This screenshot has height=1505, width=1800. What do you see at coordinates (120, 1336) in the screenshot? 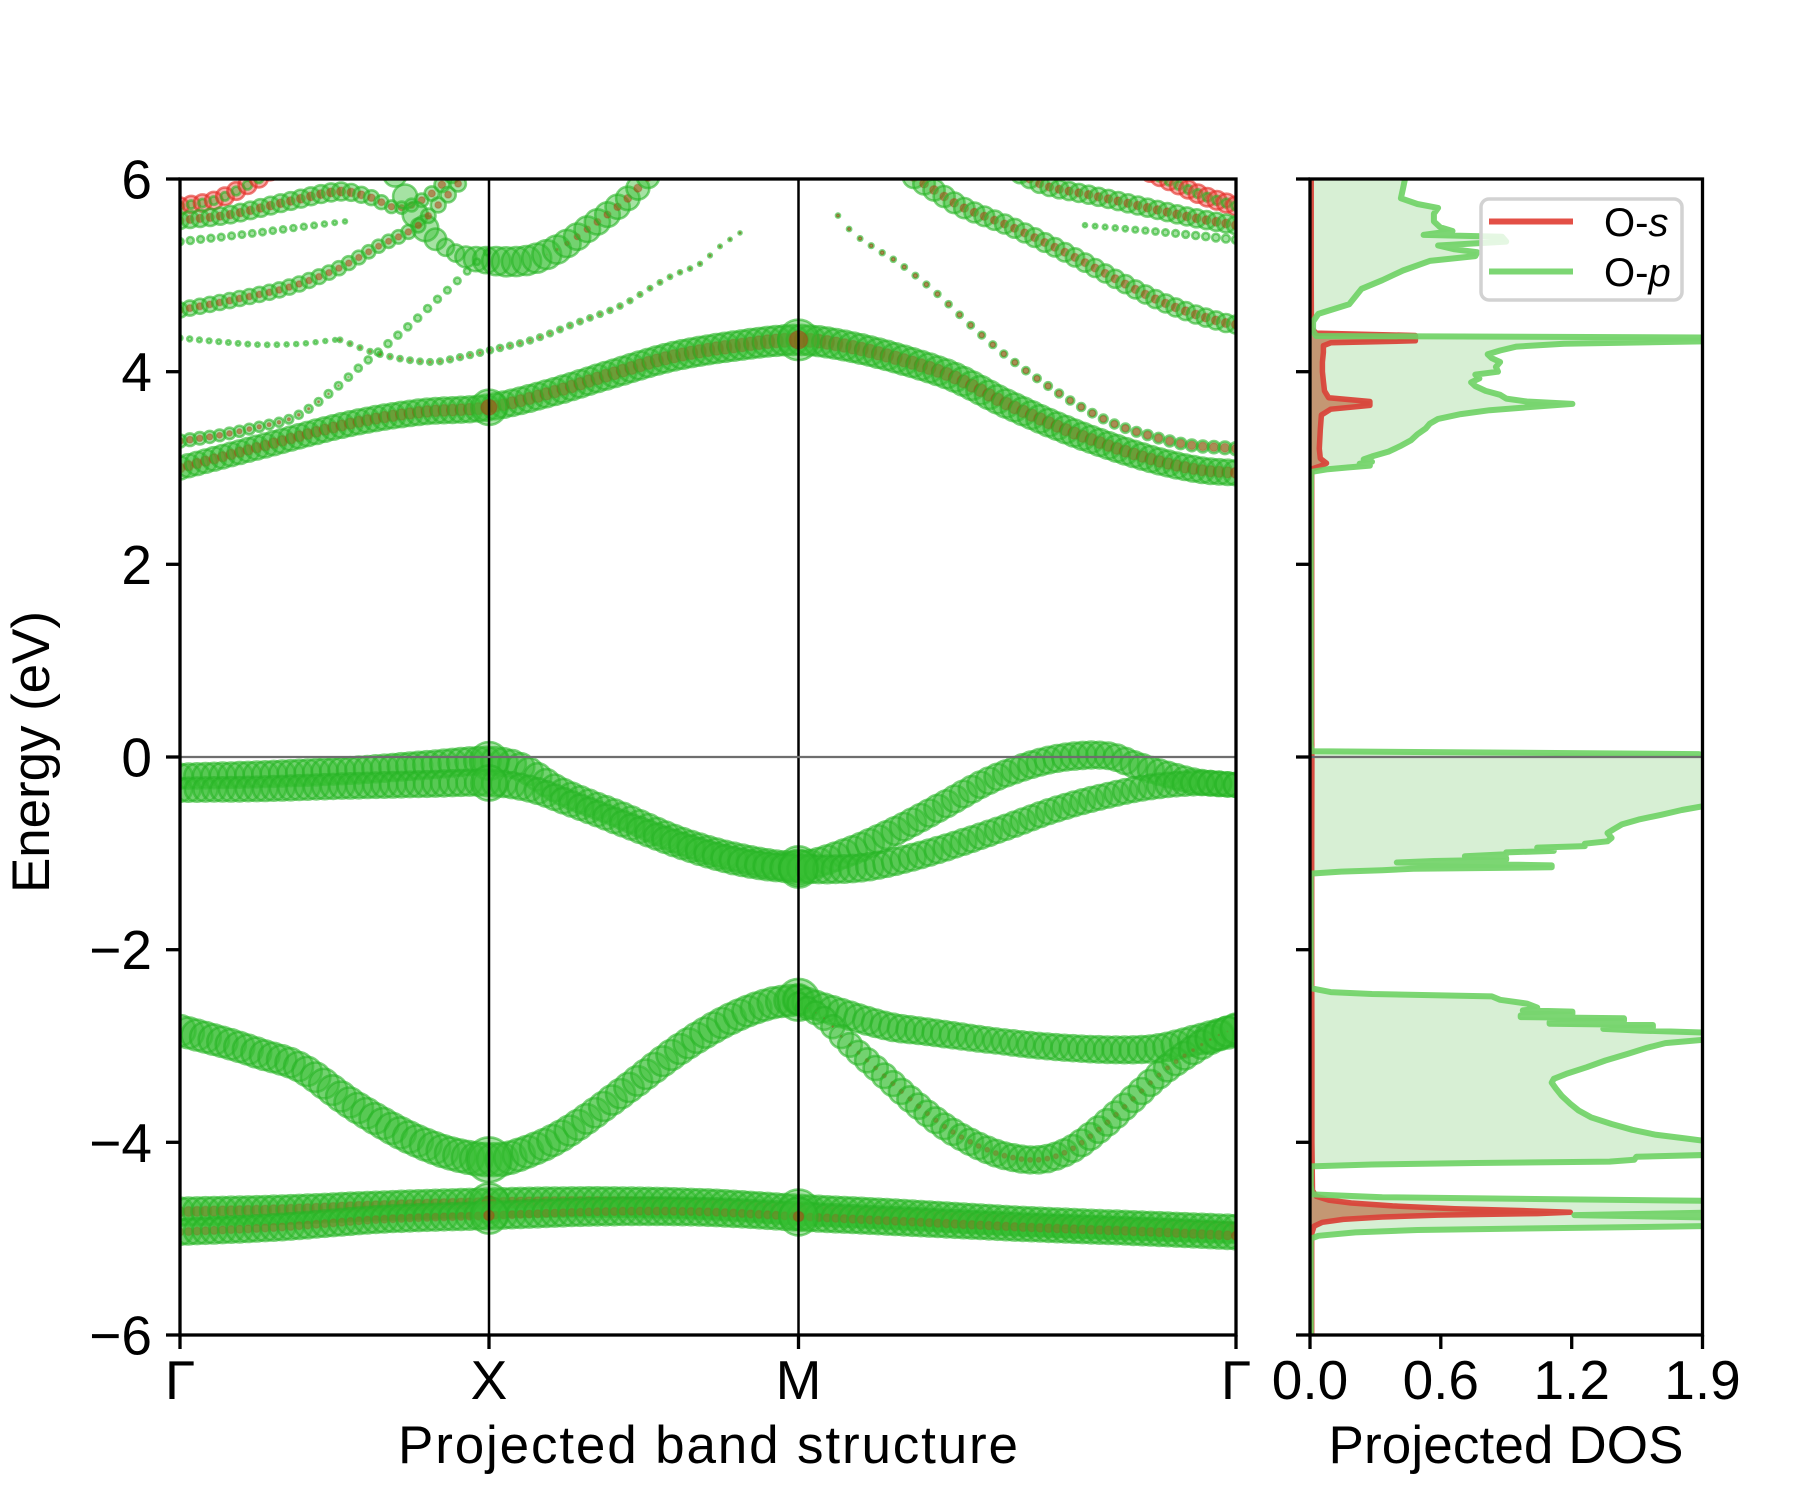
I see `svg-text: −6` at bounding box center [120, 1336].